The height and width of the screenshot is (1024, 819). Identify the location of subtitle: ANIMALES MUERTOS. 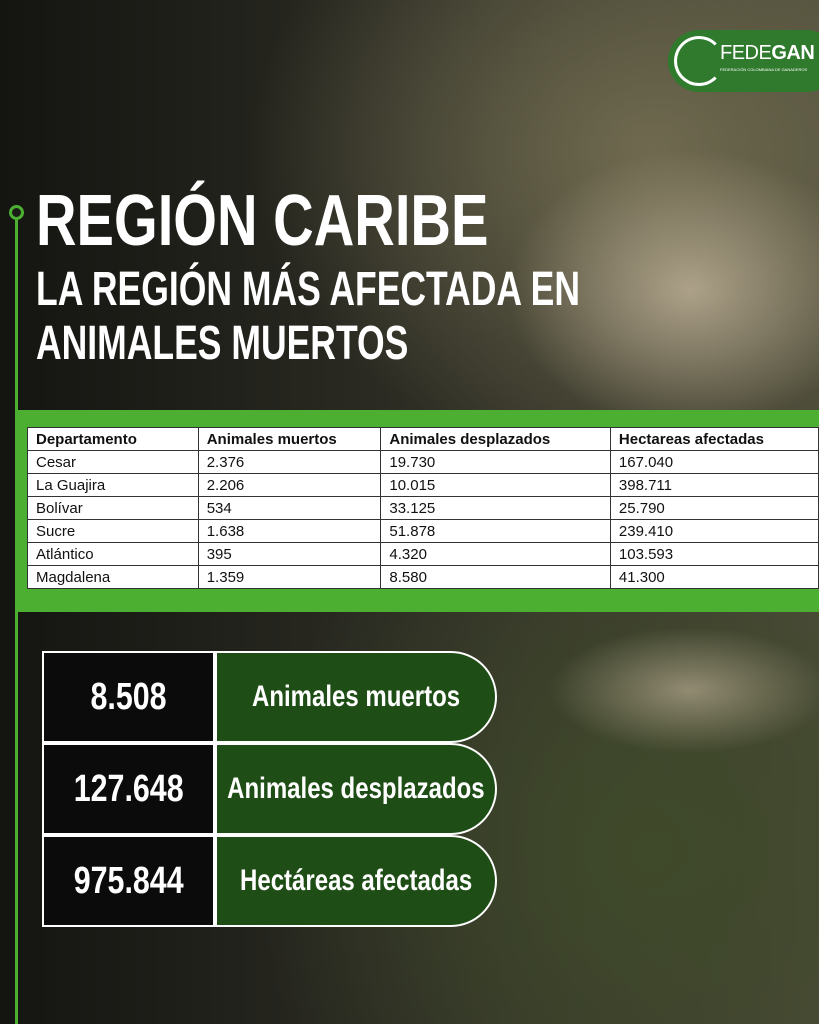
(222, 343).